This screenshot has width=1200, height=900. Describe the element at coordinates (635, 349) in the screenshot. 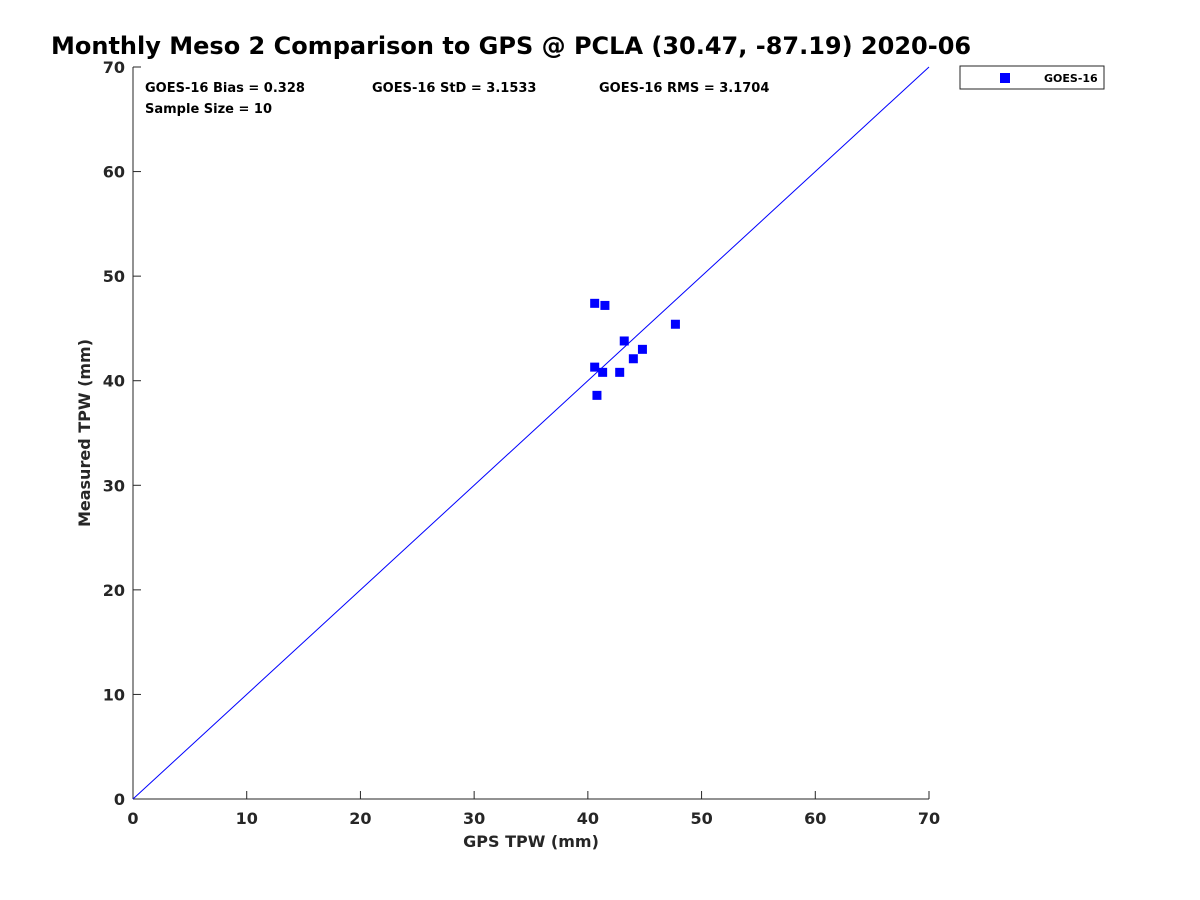

I see `goes-16-points` at that location.